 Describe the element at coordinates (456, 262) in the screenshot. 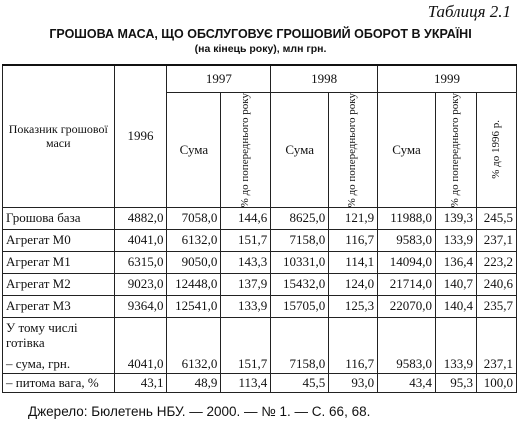

I see `table-cell: 136,4` at that location.